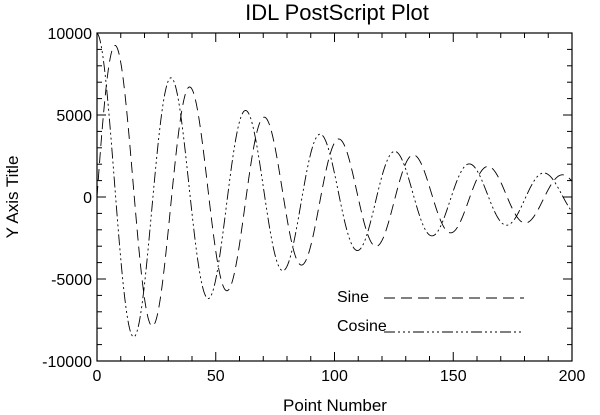 Image resolution: width=600 pixels, height=415 pixels. What do you see at coordinates (74, 116) in the screenshot?
I see `y-tick-label: 5000` at bounding box center [74, 116].